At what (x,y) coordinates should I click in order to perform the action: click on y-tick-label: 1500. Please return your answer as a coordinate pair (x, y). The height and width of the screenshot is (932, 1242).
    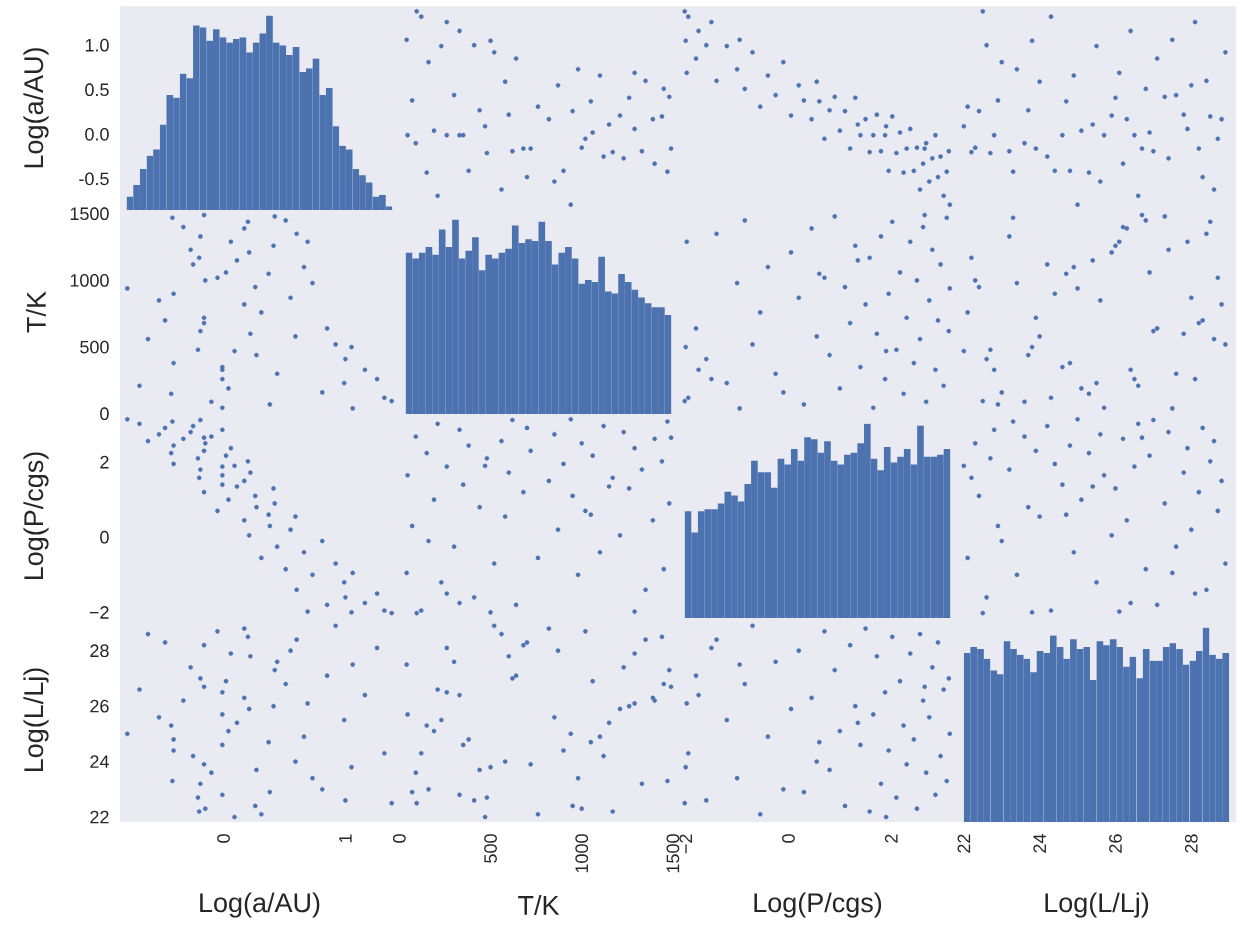
    Looking at the image, I should click on (89, 214).